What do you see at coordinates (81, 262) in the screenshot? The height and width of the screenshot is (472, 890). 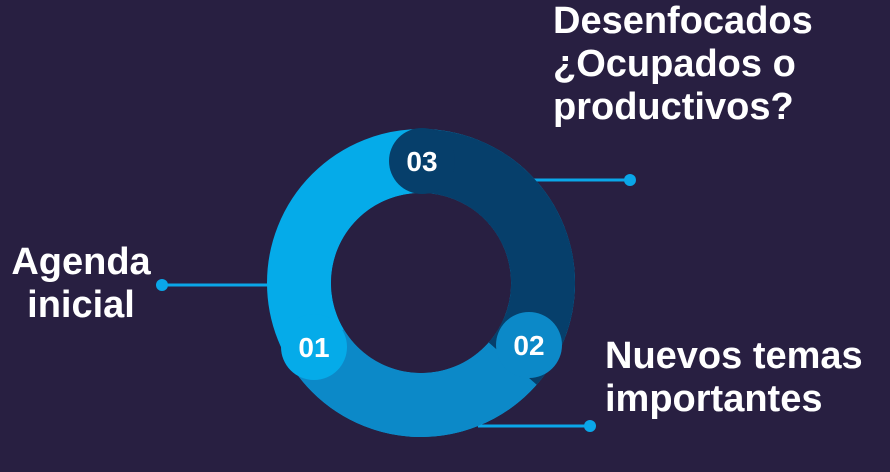 I see `segment-01-label-line: Agenda` at bounding box center [81, 262].